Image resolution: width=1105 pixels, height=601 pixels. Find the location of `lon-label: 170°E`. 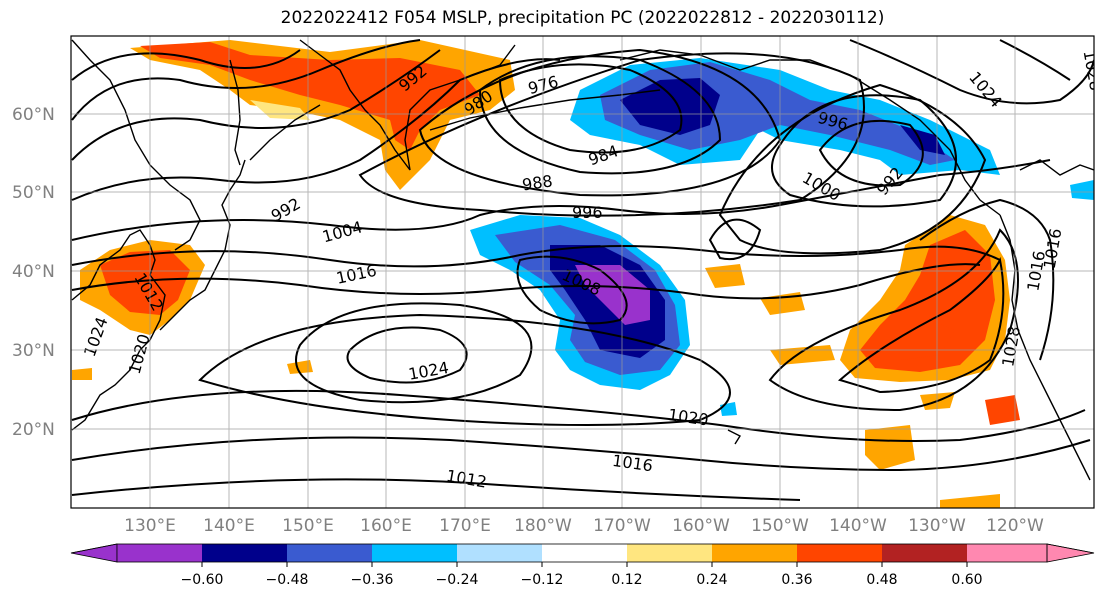

lon-label: 170°E is located at coordinates (465, 526).